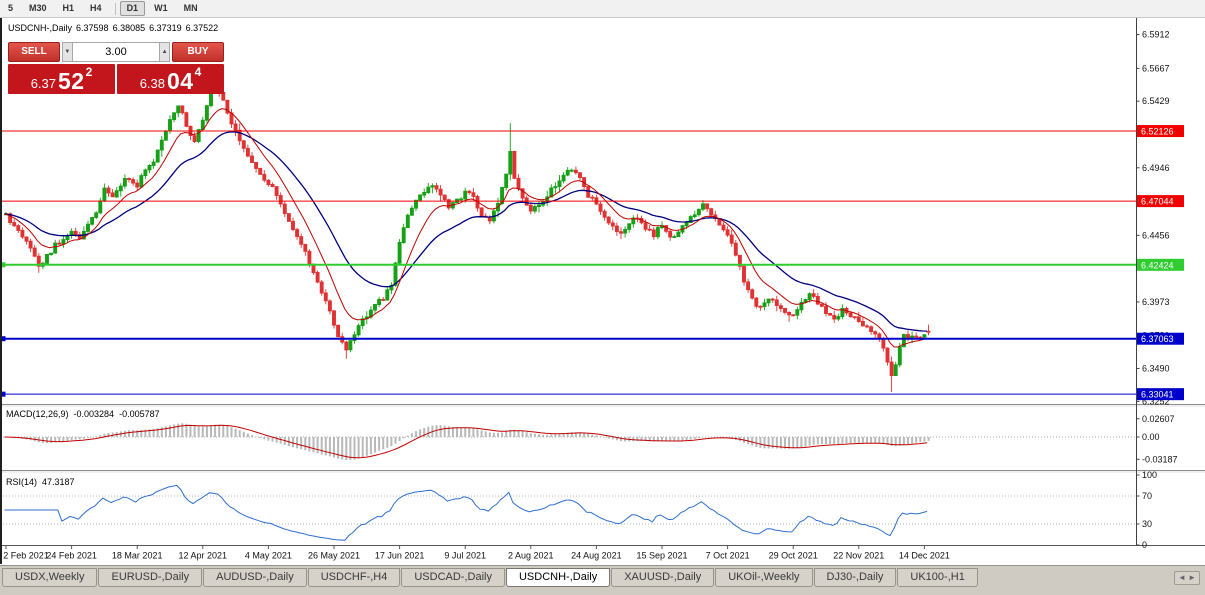 This screenshot has width=1205, height=595. What do you see at coordinates (268, 556) in the screenshot?
I see `date-tick-label: 4 May 2021` at bounding box center [268, 556].